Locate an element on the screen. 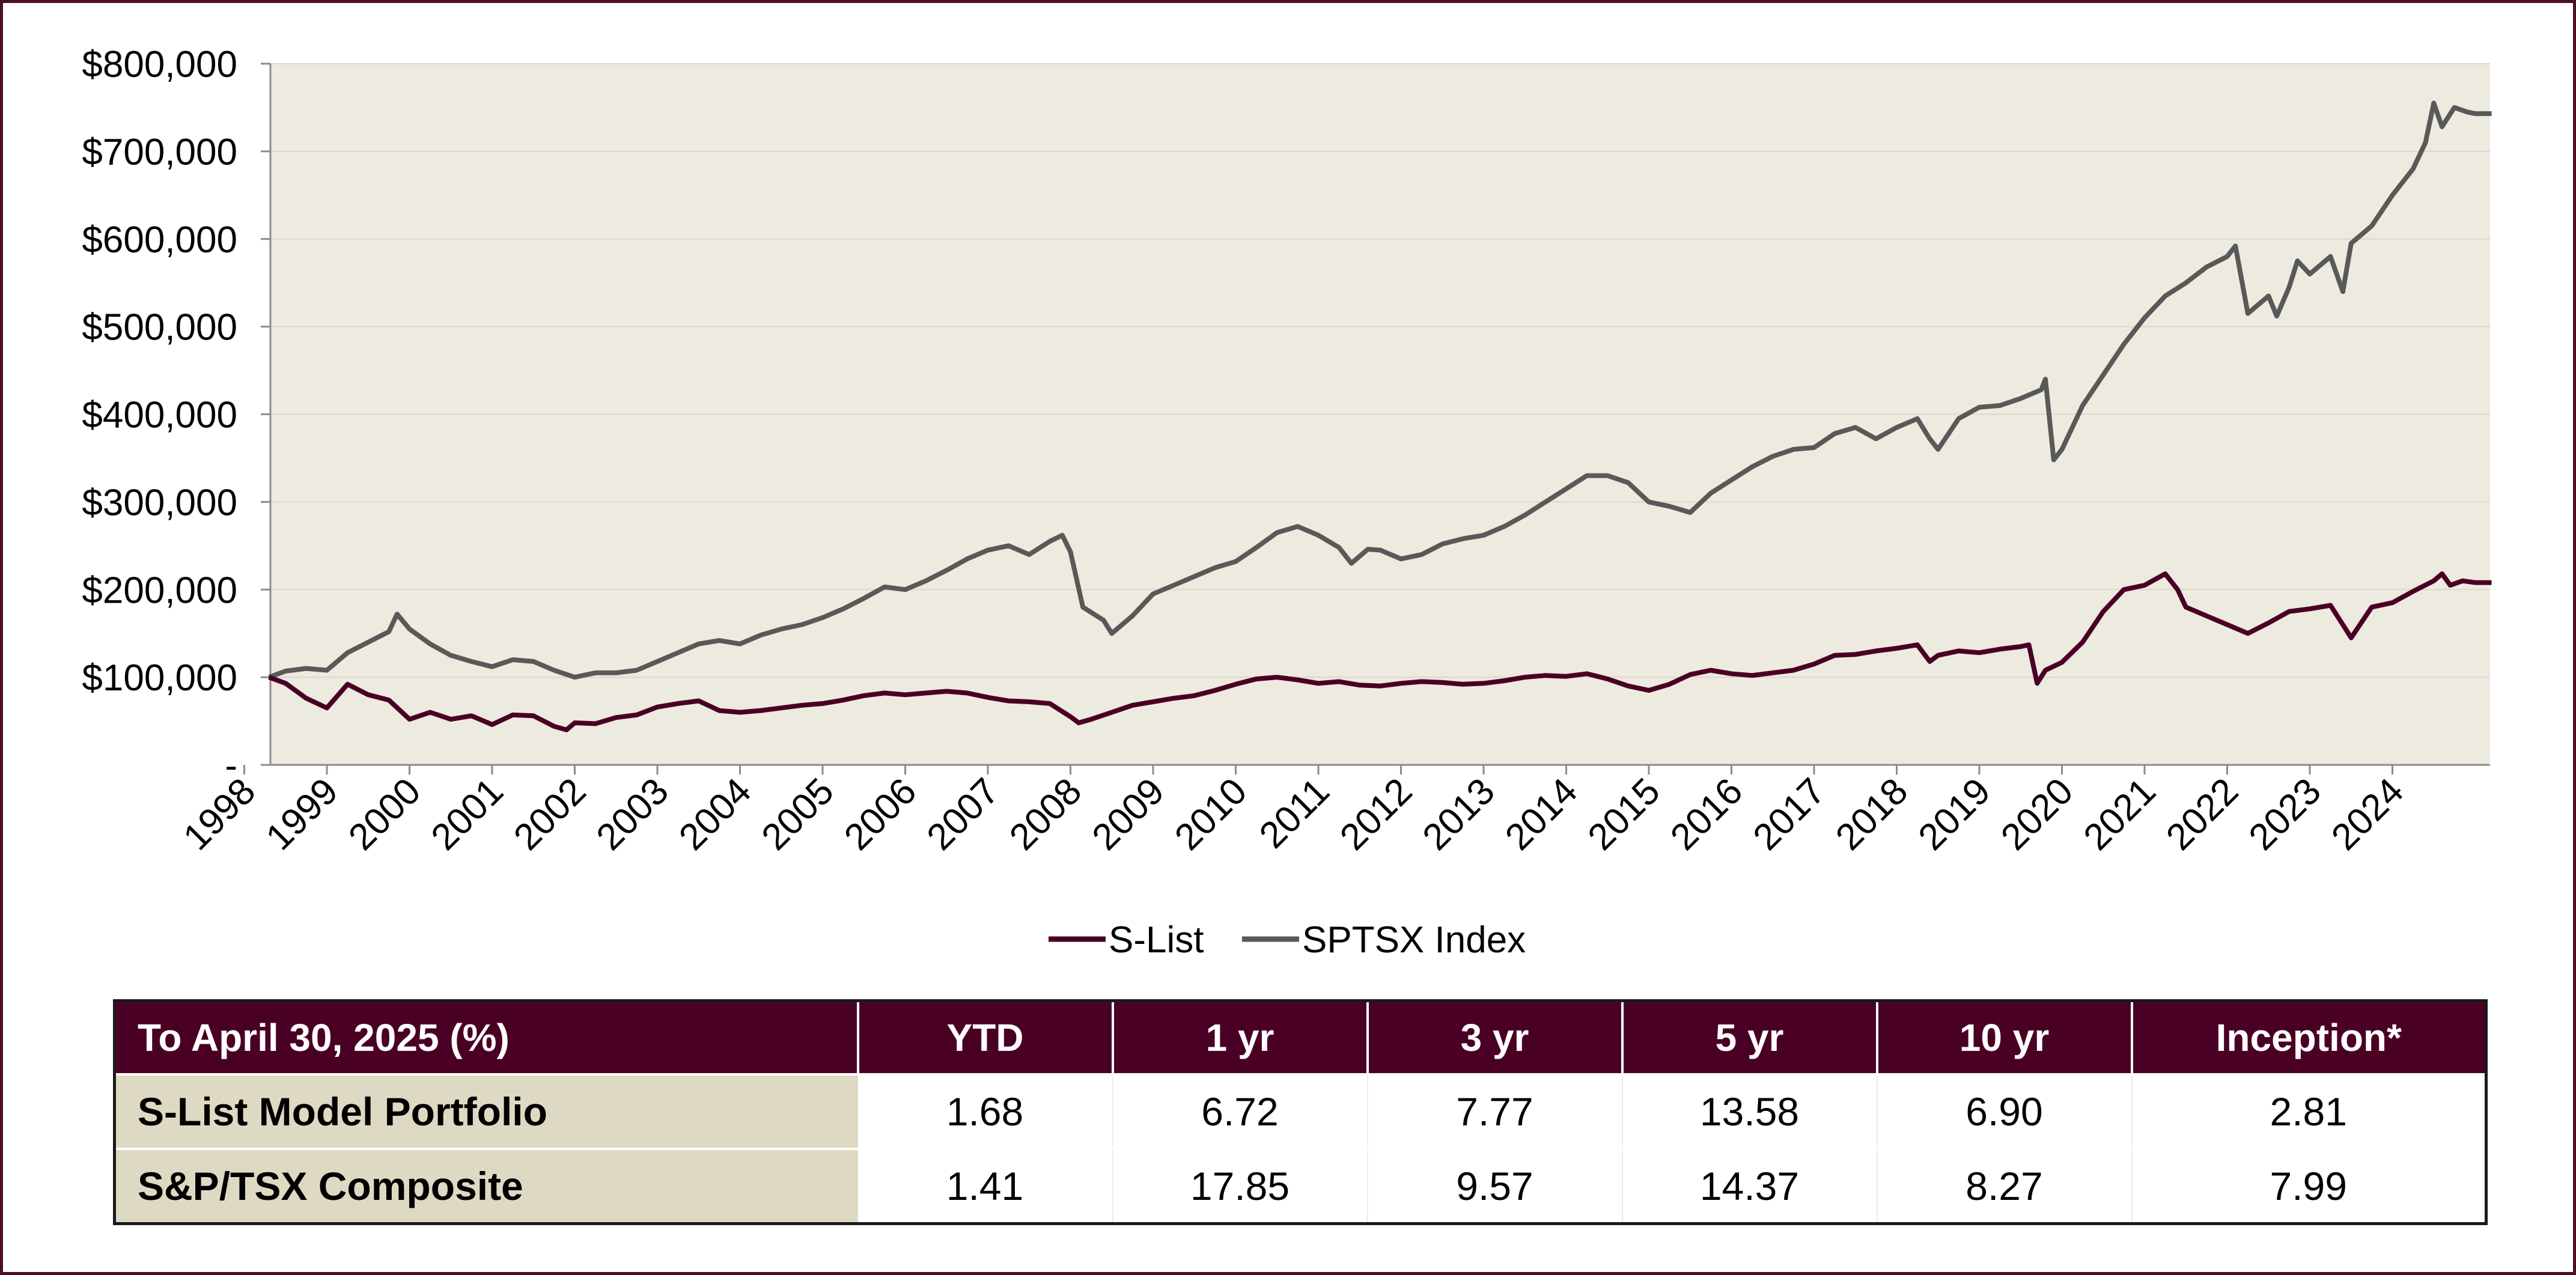 The height and width of the screenshot is (1275, 2576). x-tick-label: 2016 is located at coordinates (1706, 814).